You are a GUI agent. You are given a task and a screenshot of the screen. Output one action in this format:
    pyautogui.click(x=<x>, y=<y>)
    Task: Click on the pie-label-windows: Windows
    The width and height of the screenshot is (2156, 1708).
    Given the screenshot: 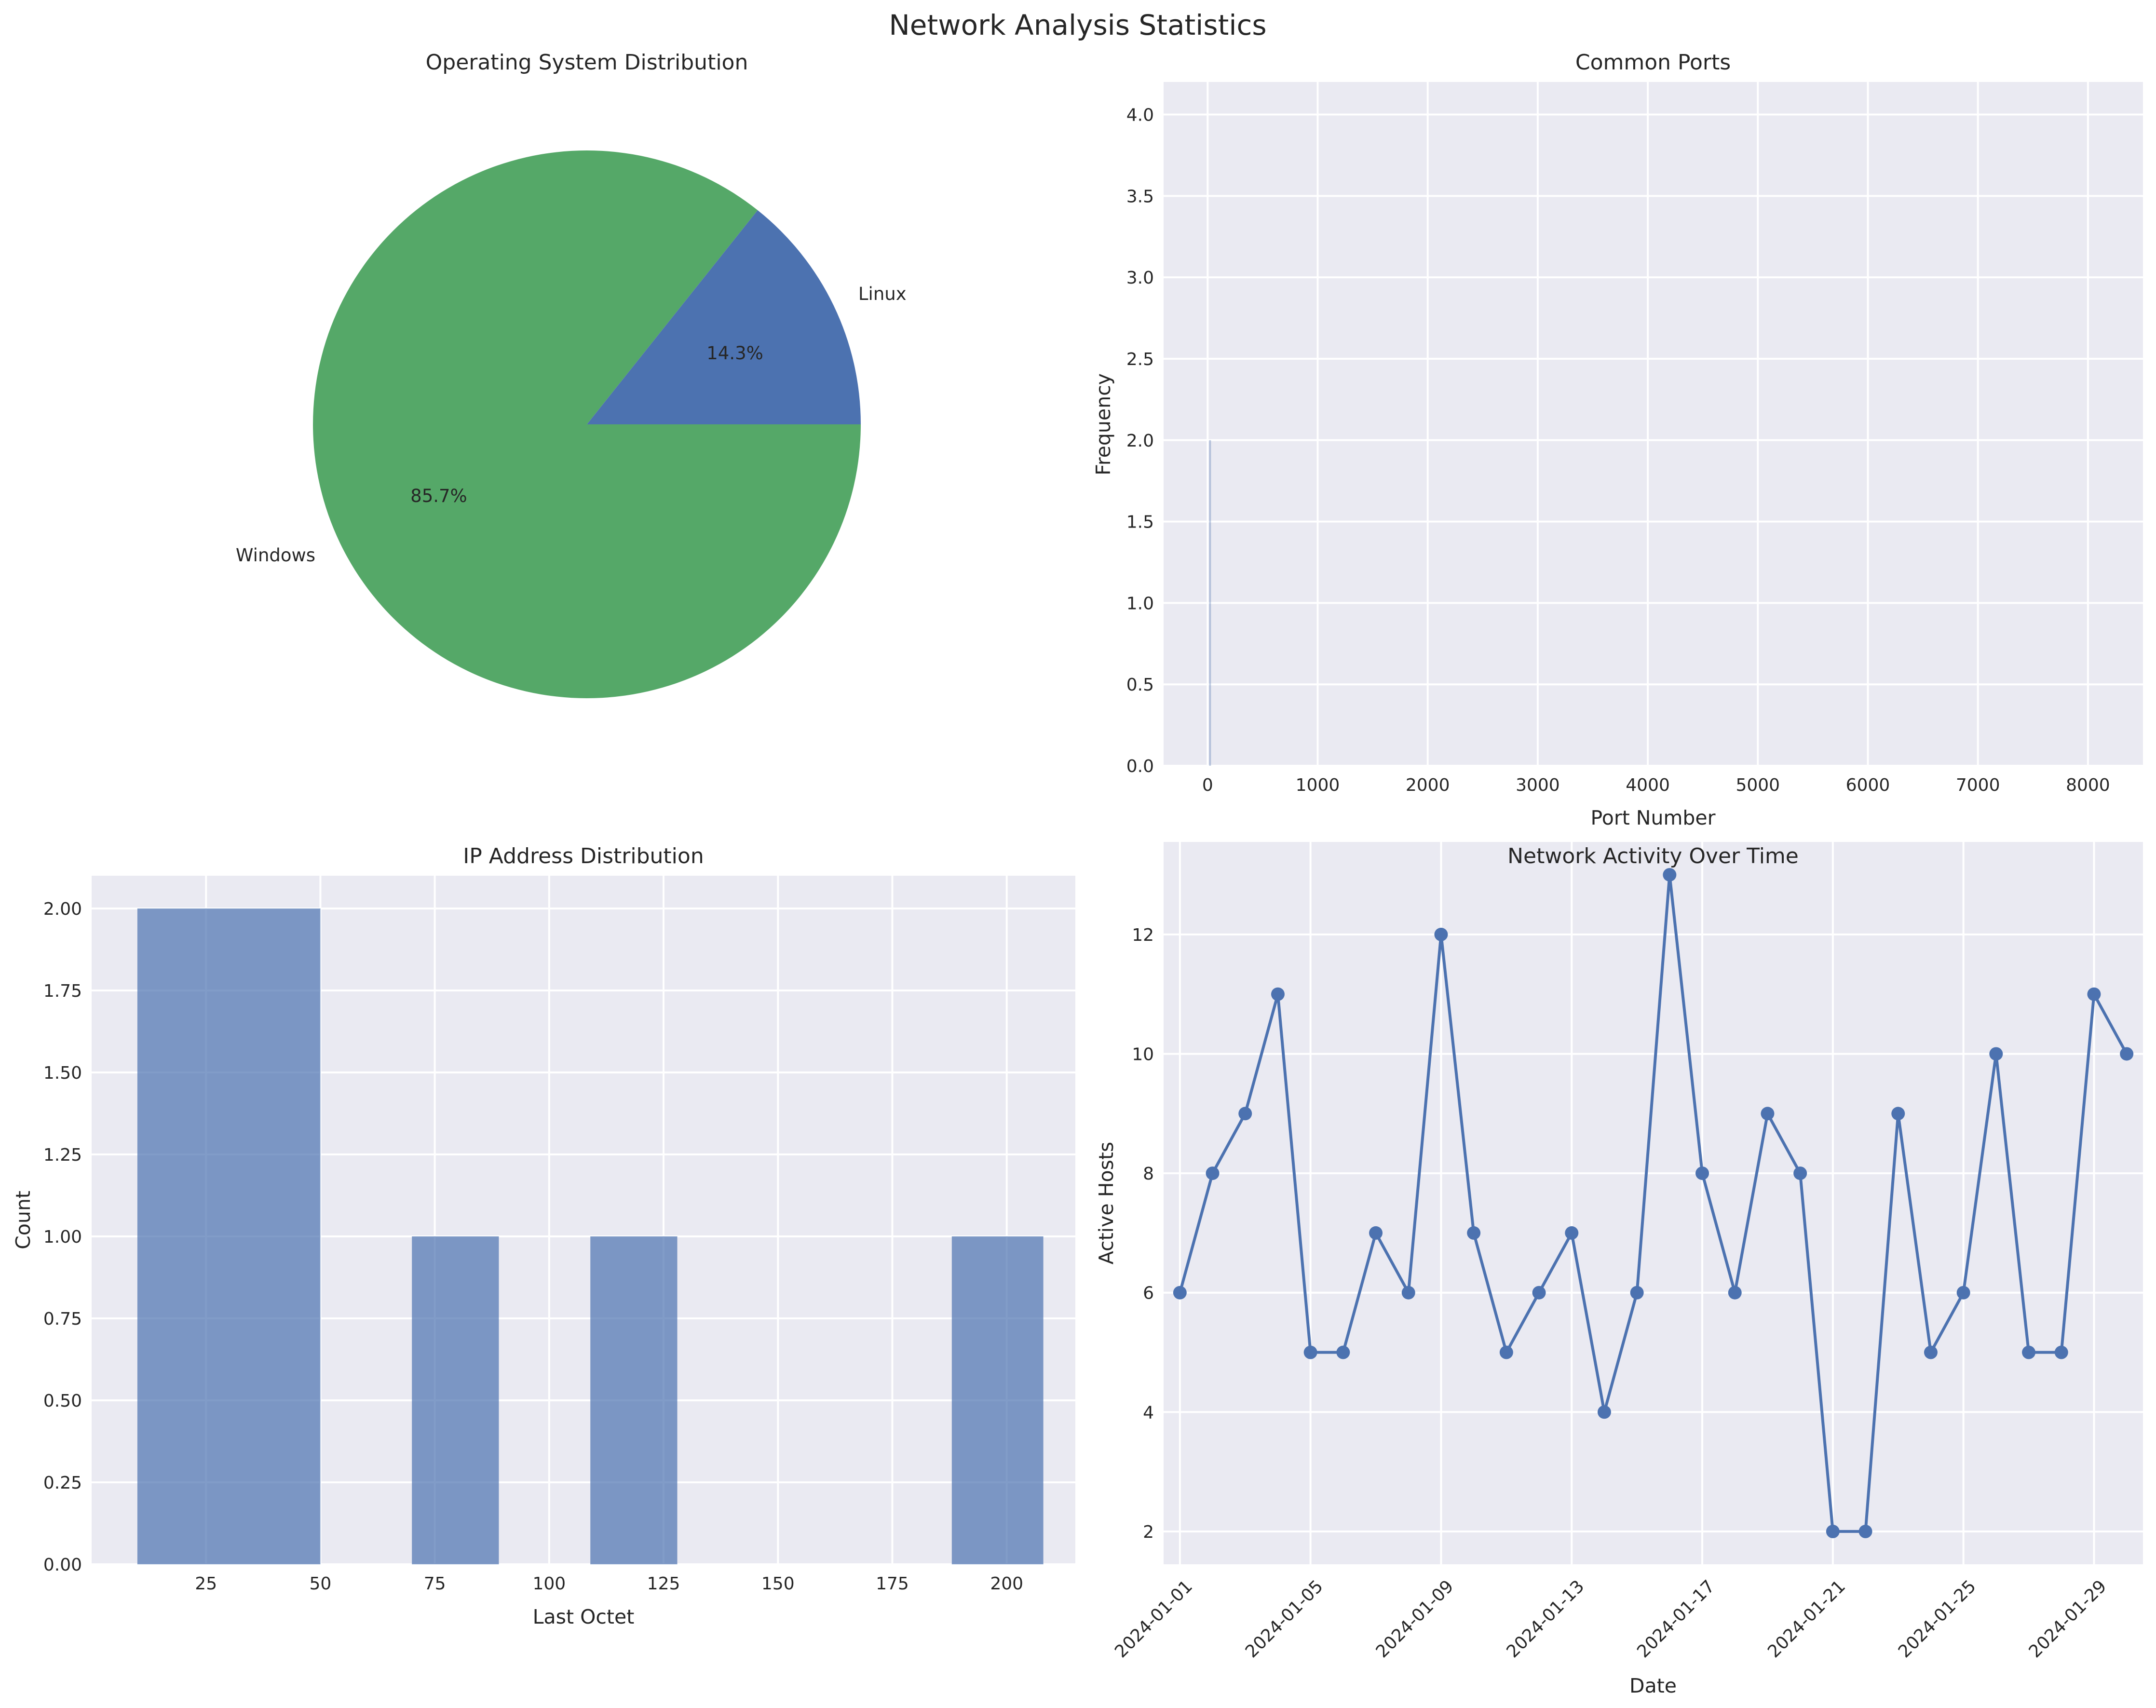 What is the action you would take?
    pyautogui.click(x=275, y=555)
    